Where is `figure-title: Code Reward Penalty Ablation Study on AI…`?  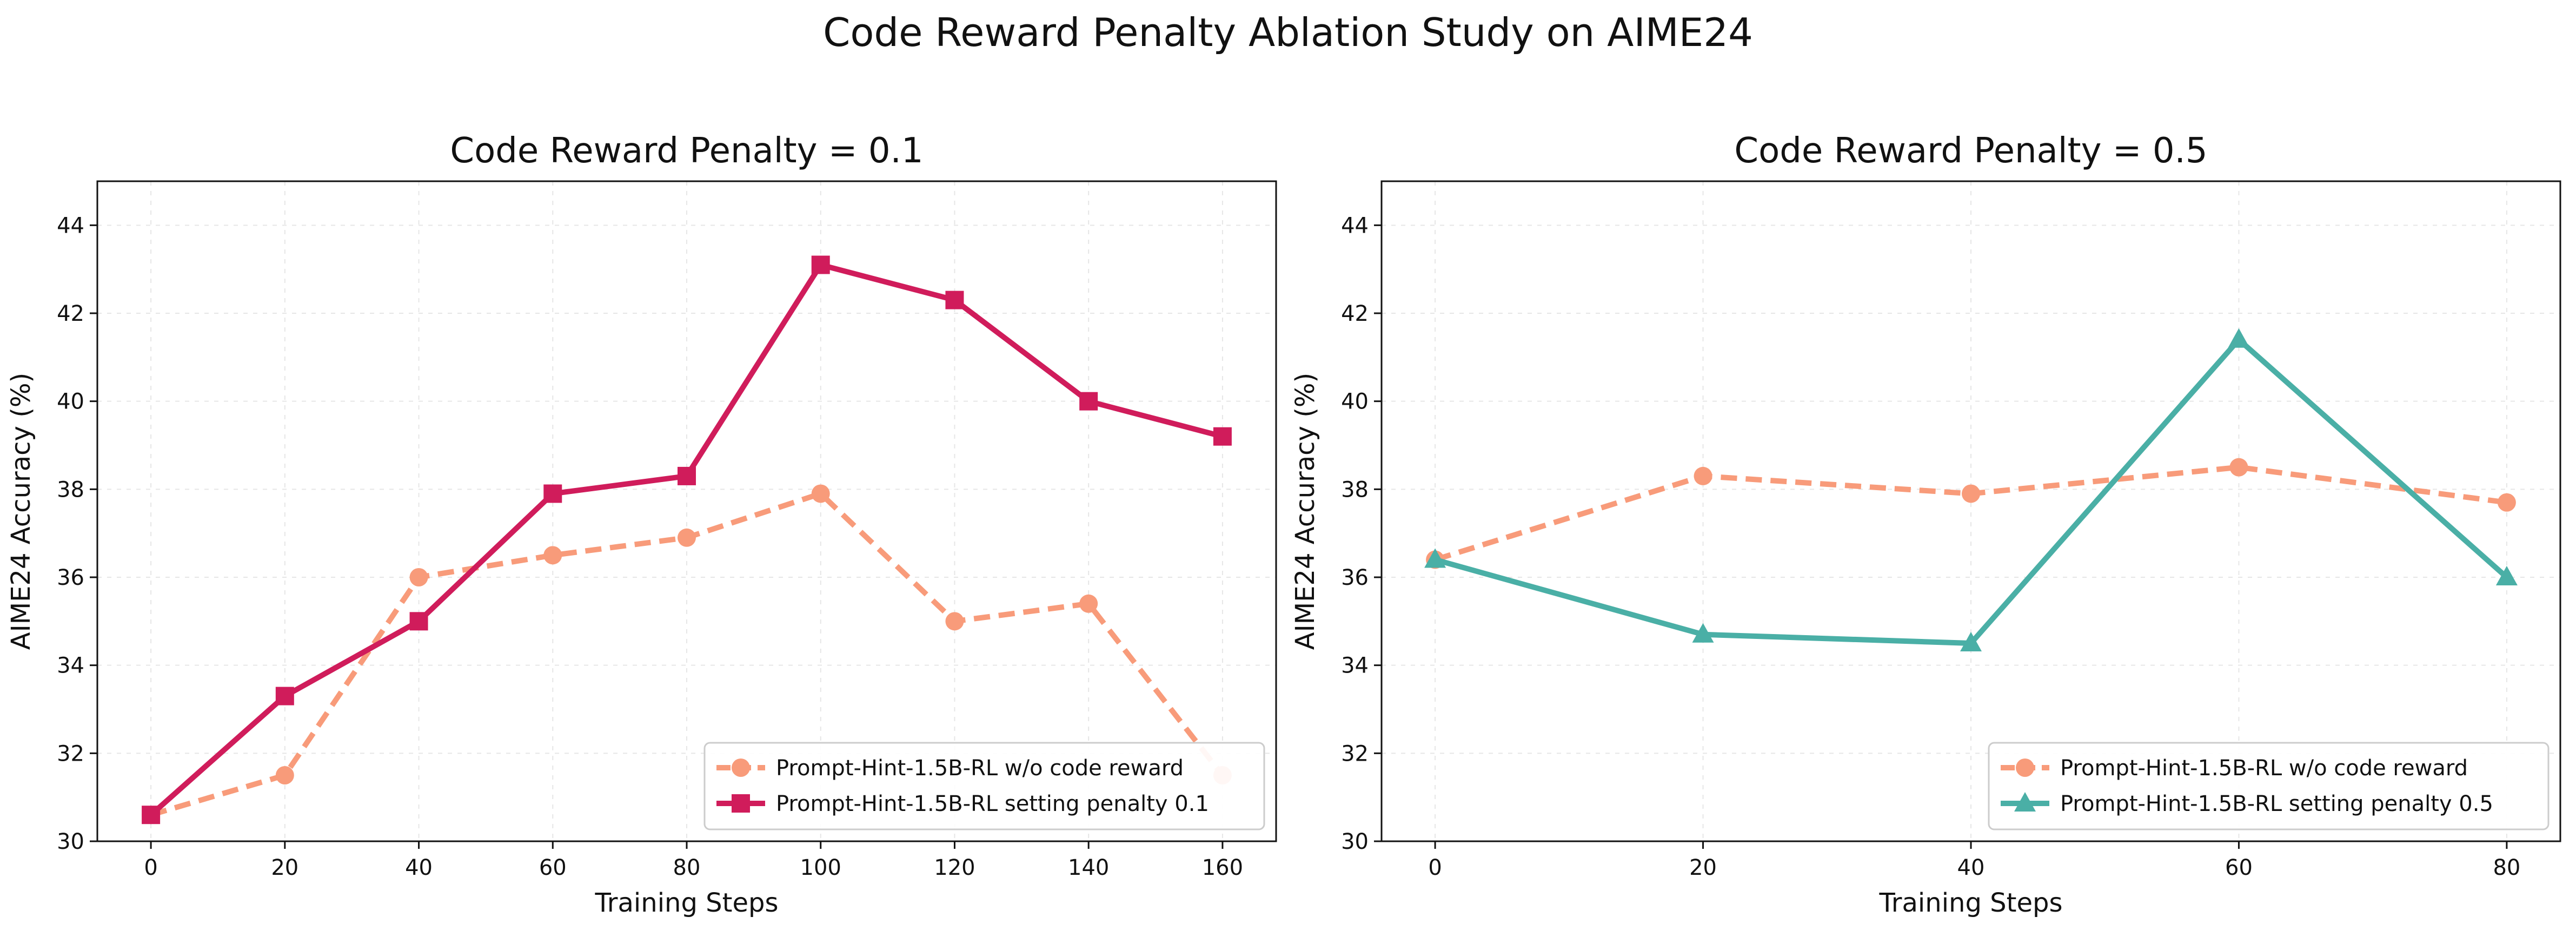
figure-title: Code Reward Penalty Ablation Study on AI… is located at coordinates (1288, 32).